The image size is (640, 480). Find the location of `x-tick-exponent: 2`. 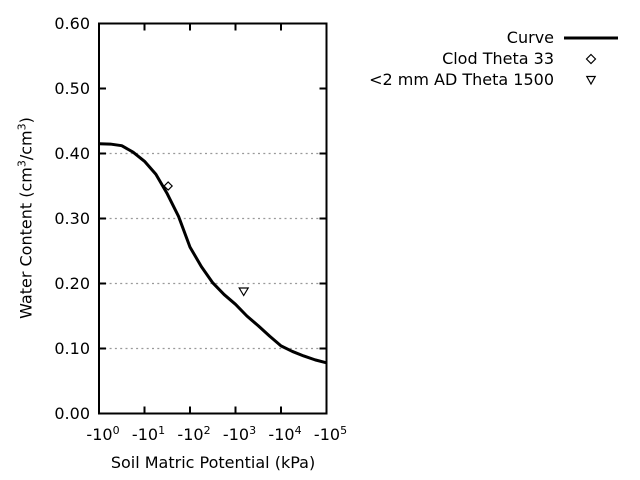

x-tick-exponent: 2 is located at coordinates (207, 430).